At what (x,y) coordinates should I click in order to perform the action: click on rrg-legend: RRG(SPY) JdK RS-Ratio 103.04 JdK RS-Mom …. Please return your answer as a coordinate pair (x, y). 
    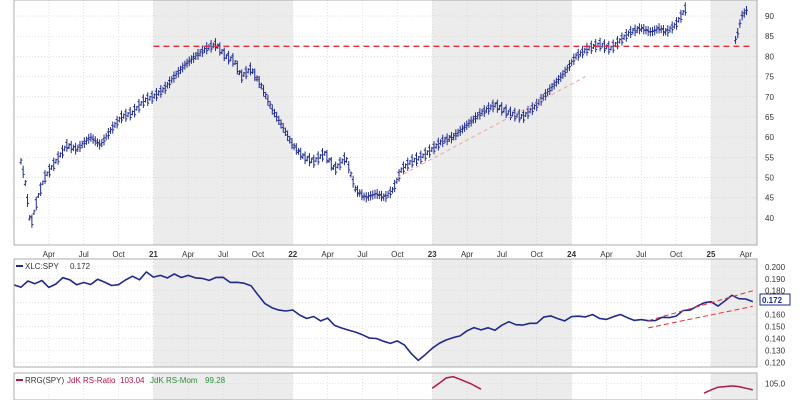
    Looking at the image, I should click on (121, 380).